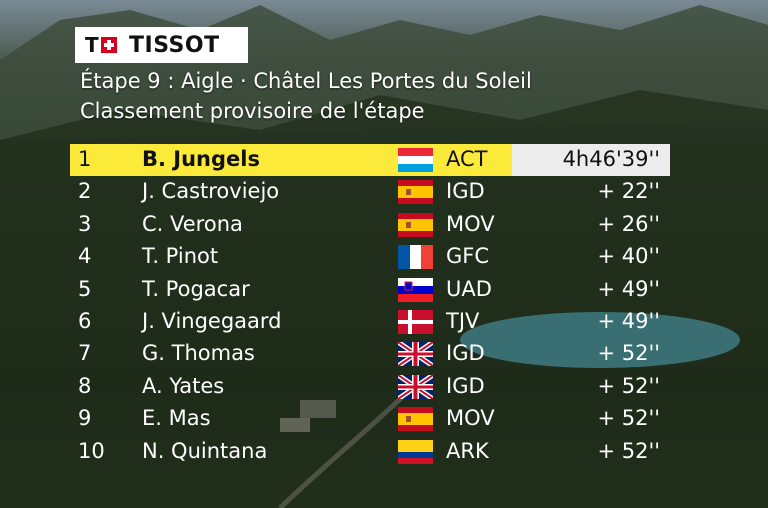 The image size is (768, 508). I want to click on leader-time-box, so click(591, 160).